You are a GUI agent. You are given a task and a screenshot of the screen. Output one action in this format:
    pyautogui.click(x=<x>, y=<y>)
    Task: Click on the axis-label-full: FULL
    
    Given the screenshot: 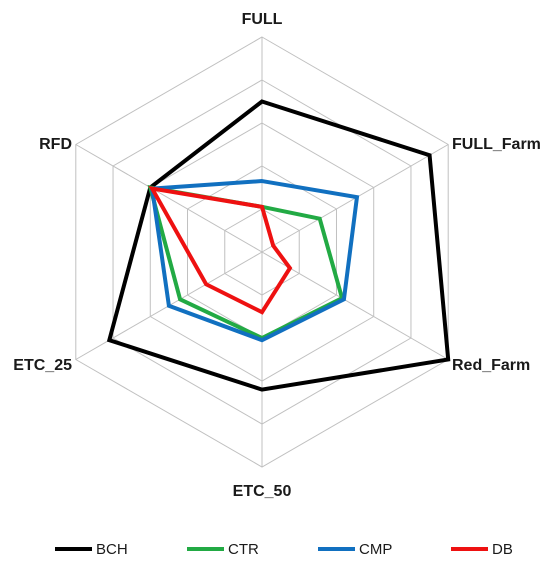 What is the action you would take?
    pyautogui.click(x=262, y=19)
    